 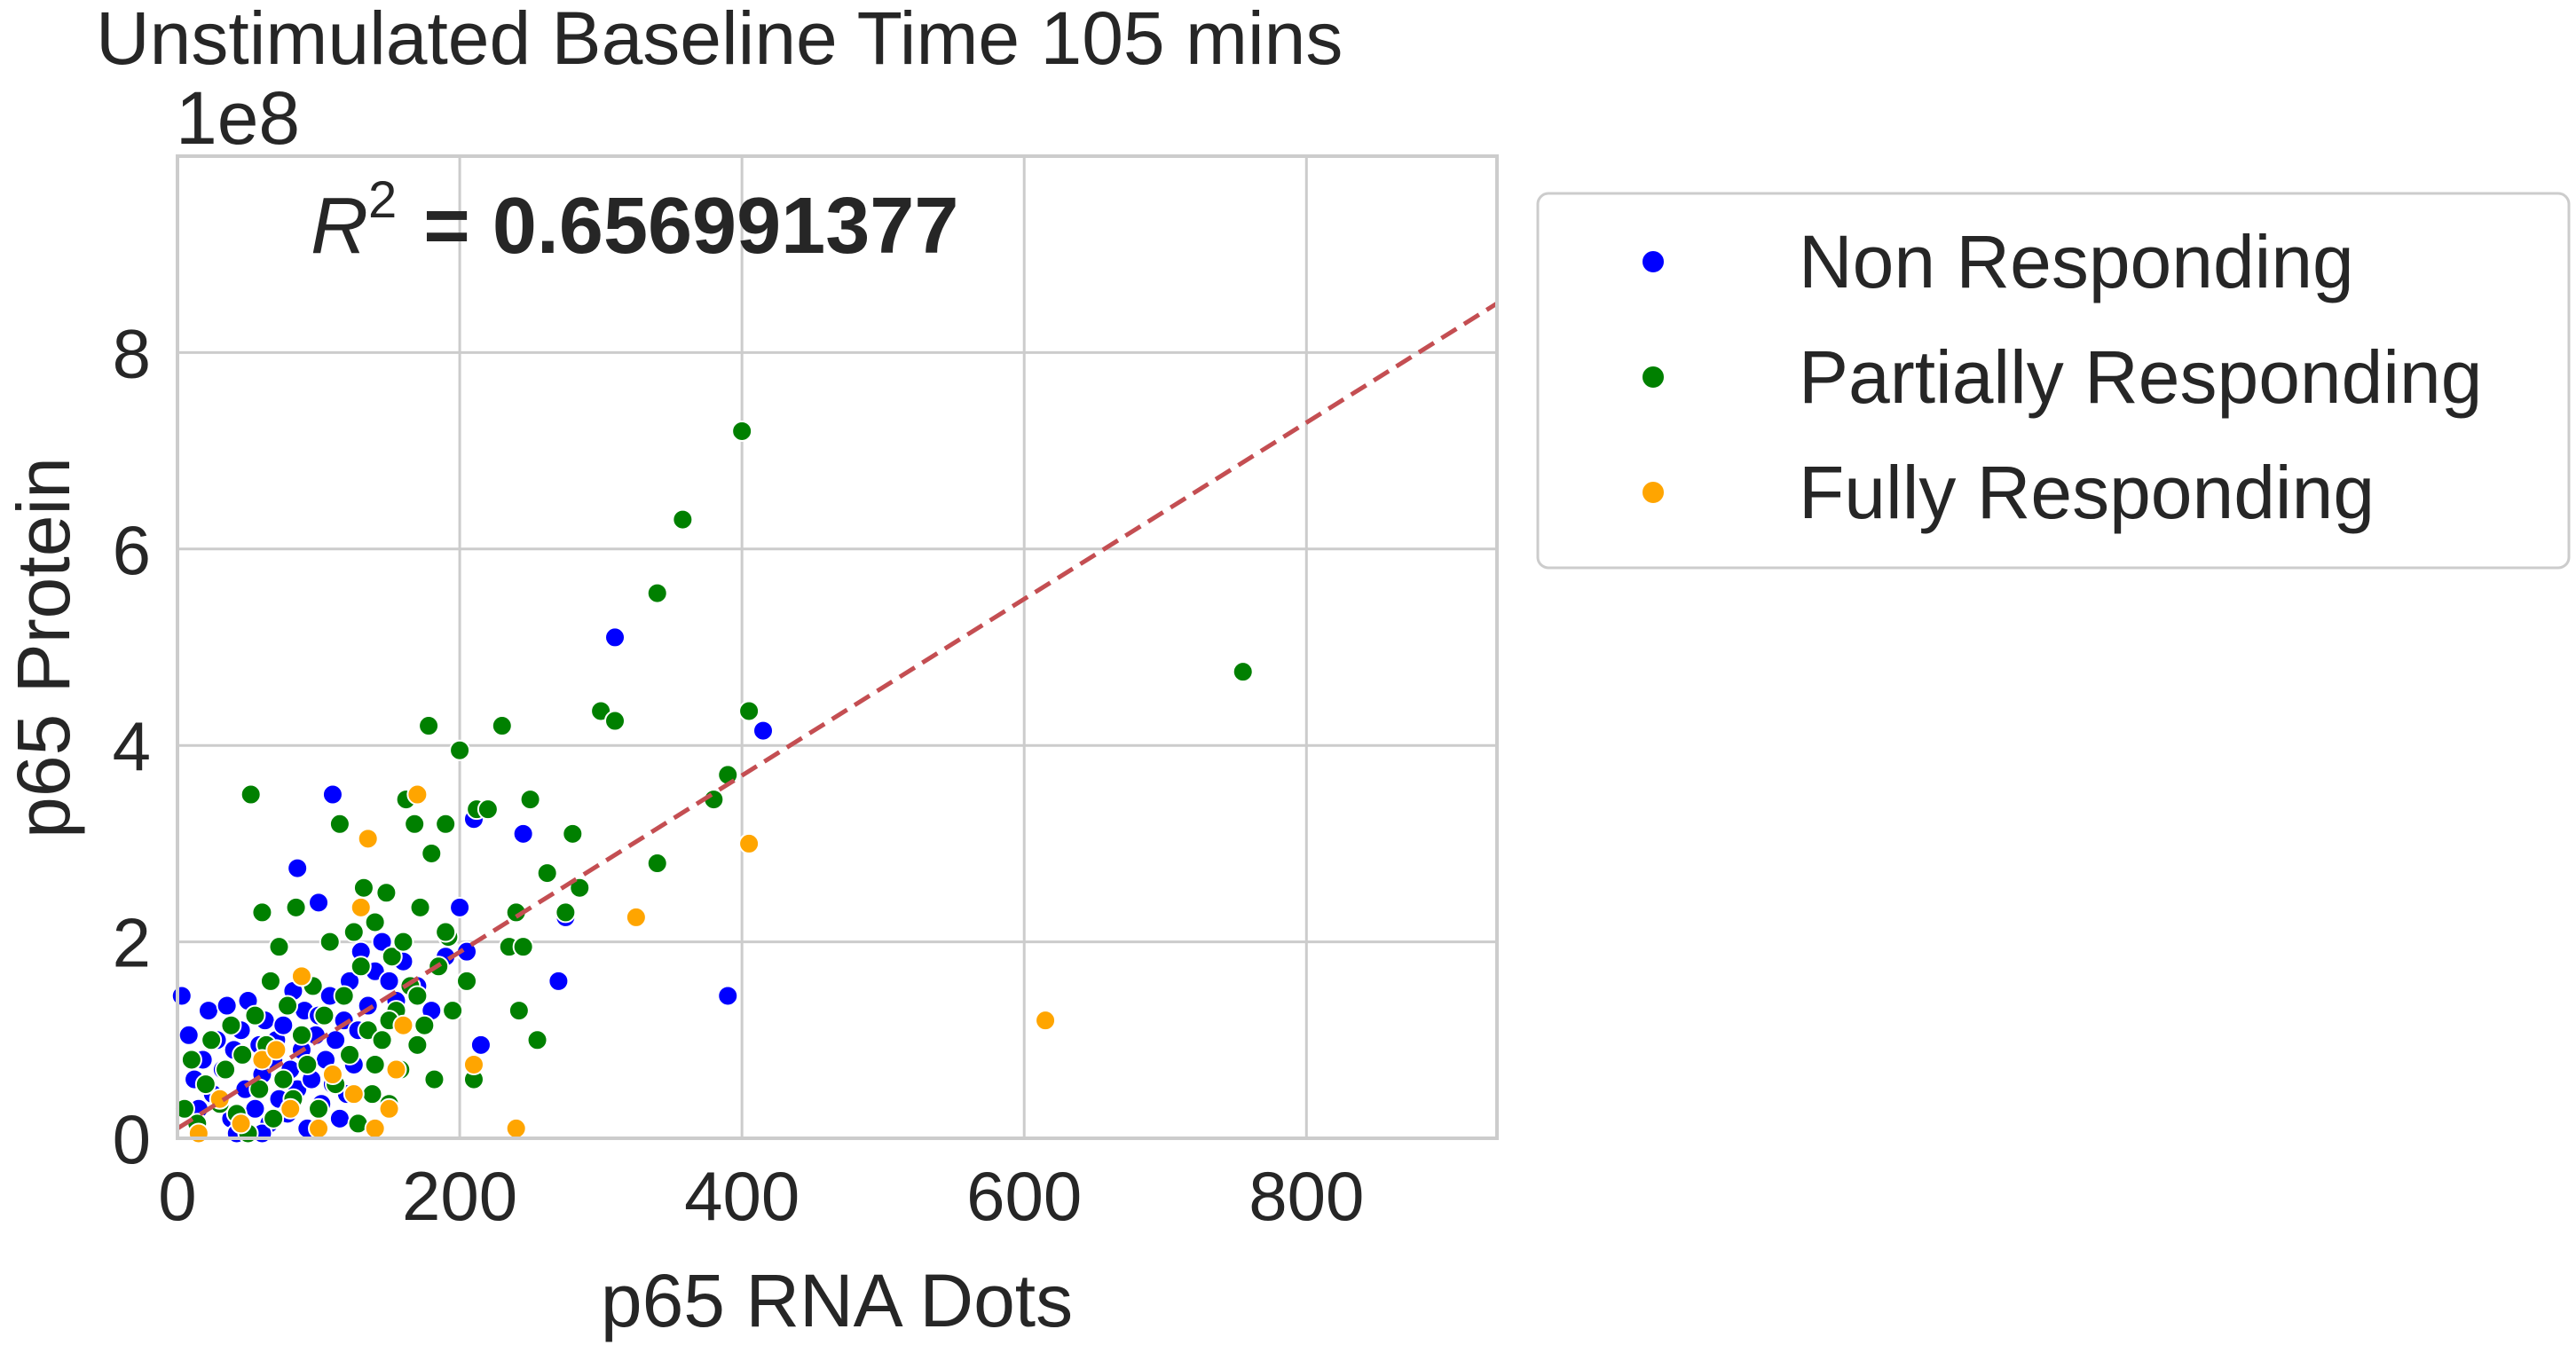 What do you see at coordinates (177, 1196) in the screenshot?
I see `x-tick-label: 0` at bounding box center [177, 1196].